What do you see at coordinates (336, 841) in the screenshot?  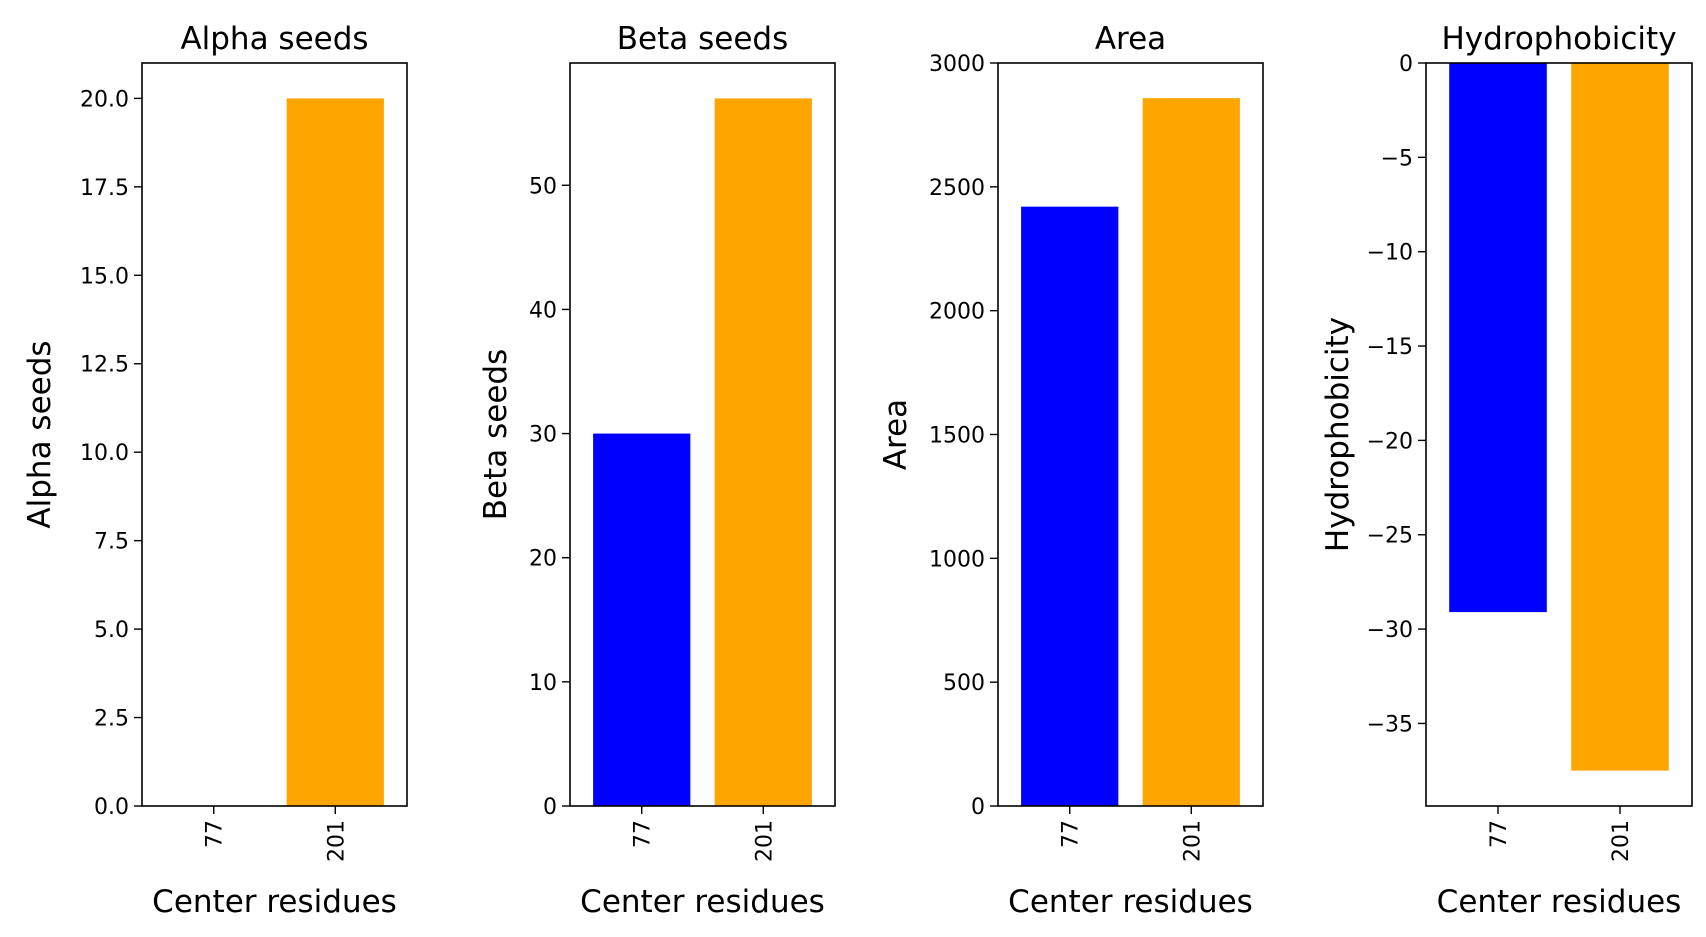 I see `alpha-seeds-xtick-label: 201` at bounding box center [336, 841].